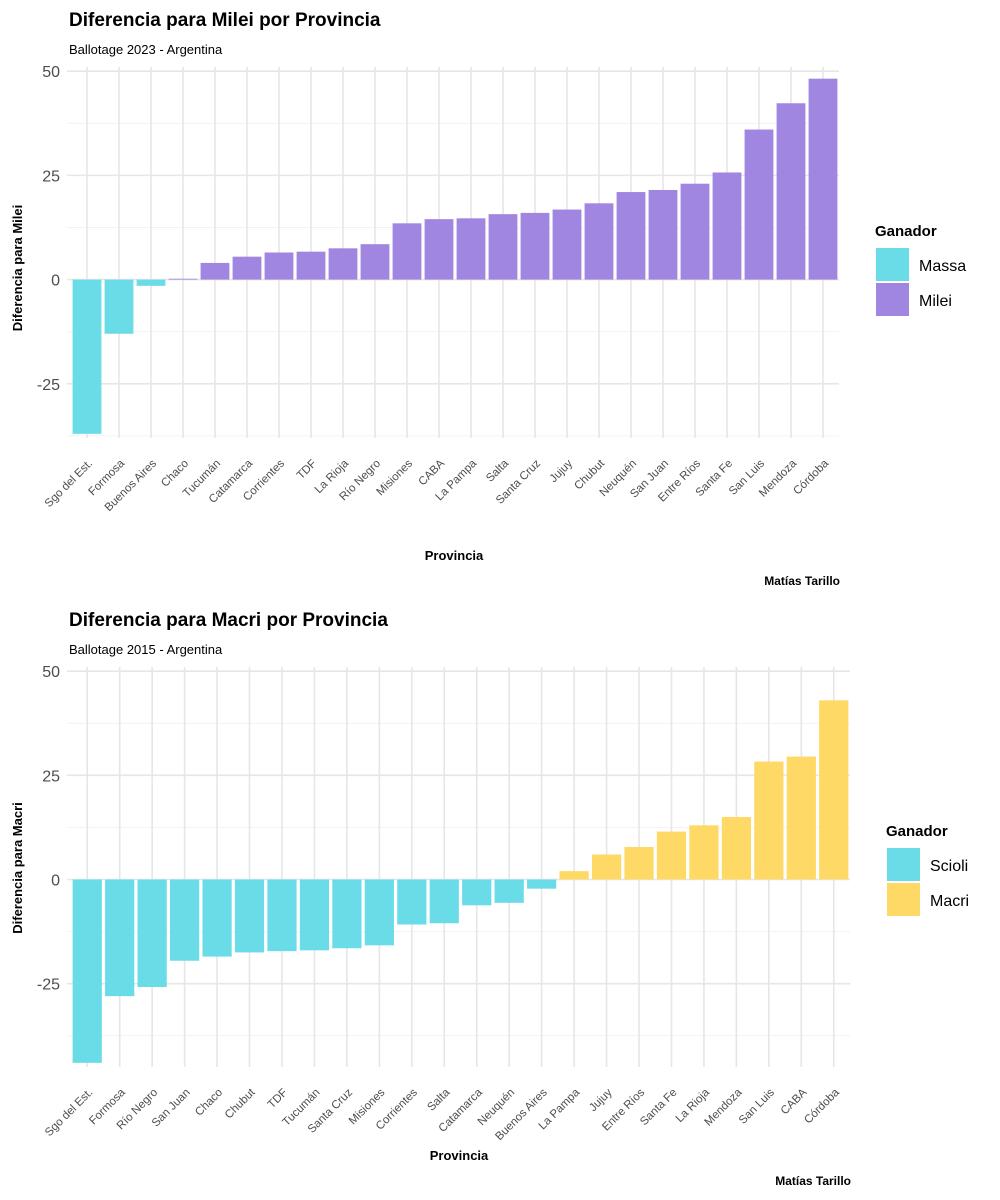 Image resolution: width=1000 pixels, height=1200 pixels. Describe the element at coordinates (903, 864) in the screenshot. I see `legend-key-scioli` at that location.